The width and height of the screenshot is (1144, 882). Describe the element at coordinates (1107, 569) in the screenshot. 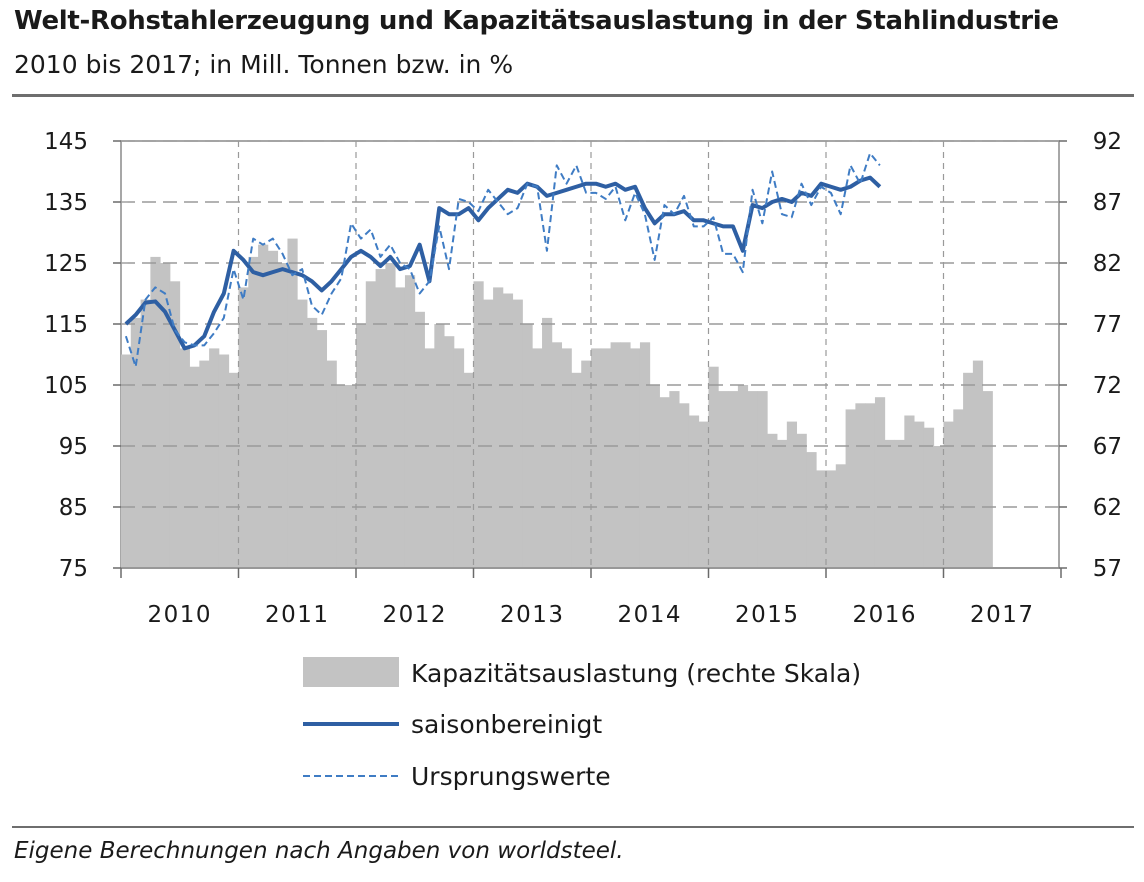

I see `right-y-tick-label: 57` at that location.